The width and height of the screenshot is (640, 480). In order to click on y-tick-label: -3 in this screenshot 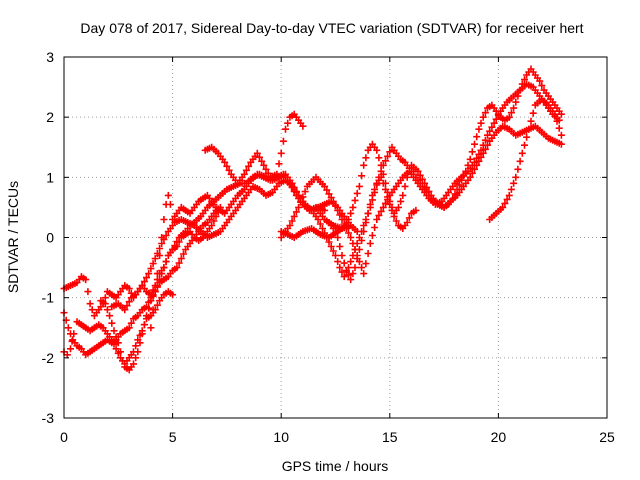, I will do `click(48, 418)`.